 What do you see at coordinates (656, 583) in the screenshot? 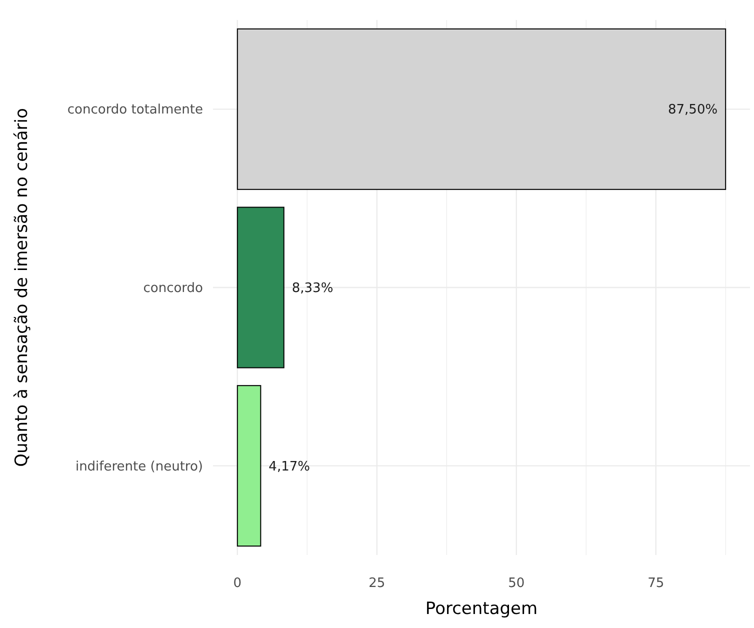
I see `x-tick-label: 75` at bounding box center [656, 583].